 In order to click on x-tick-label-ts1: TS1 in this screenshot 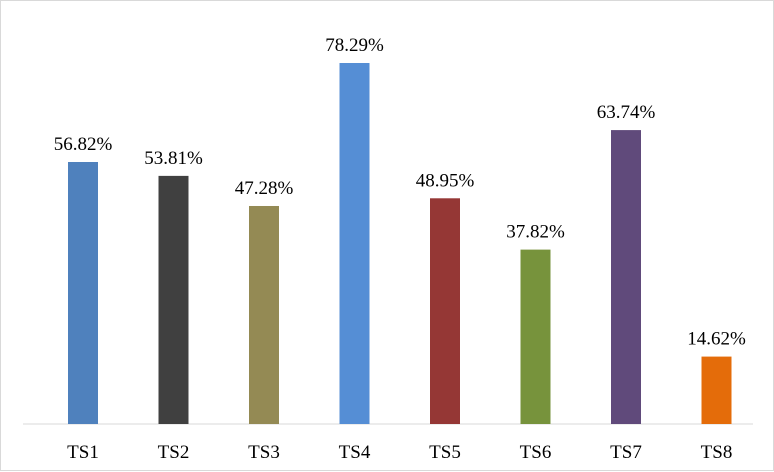, I will do `click(83, 452)`.